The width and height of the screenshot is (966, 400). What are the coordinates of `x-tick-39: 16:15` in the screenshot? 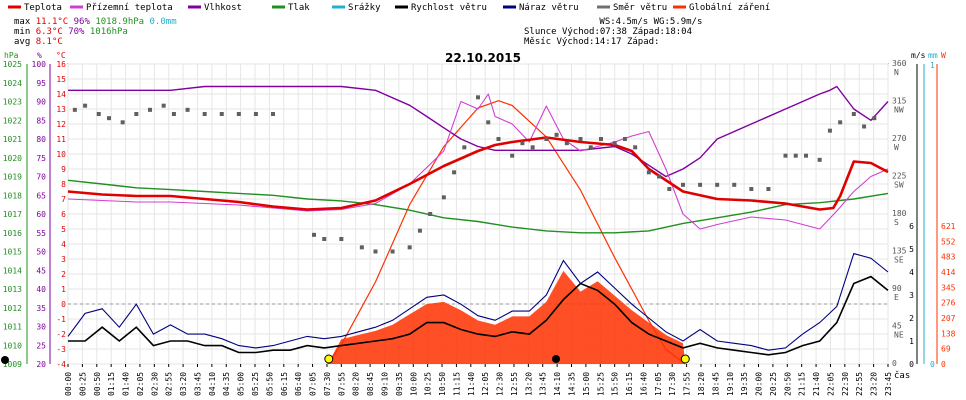 It's located at (629, 384).